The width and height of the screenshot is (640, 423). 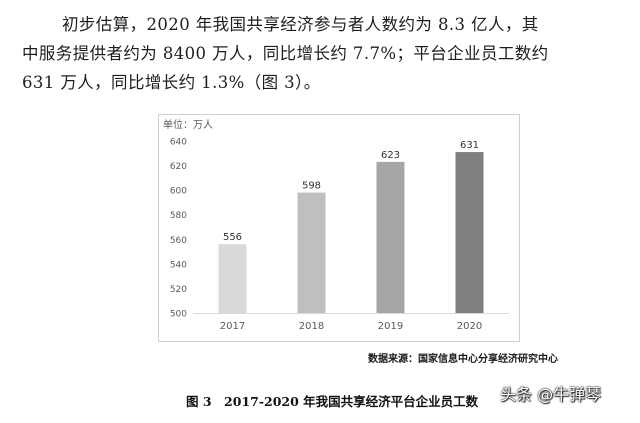 What do you see at coordinates (300, 24) in the screenshot?
I see `paragraph-line: 初步估算，2020 年我国共享经济参与者人数约为 8.3 亿人，其` at bounding box center [300, 24].